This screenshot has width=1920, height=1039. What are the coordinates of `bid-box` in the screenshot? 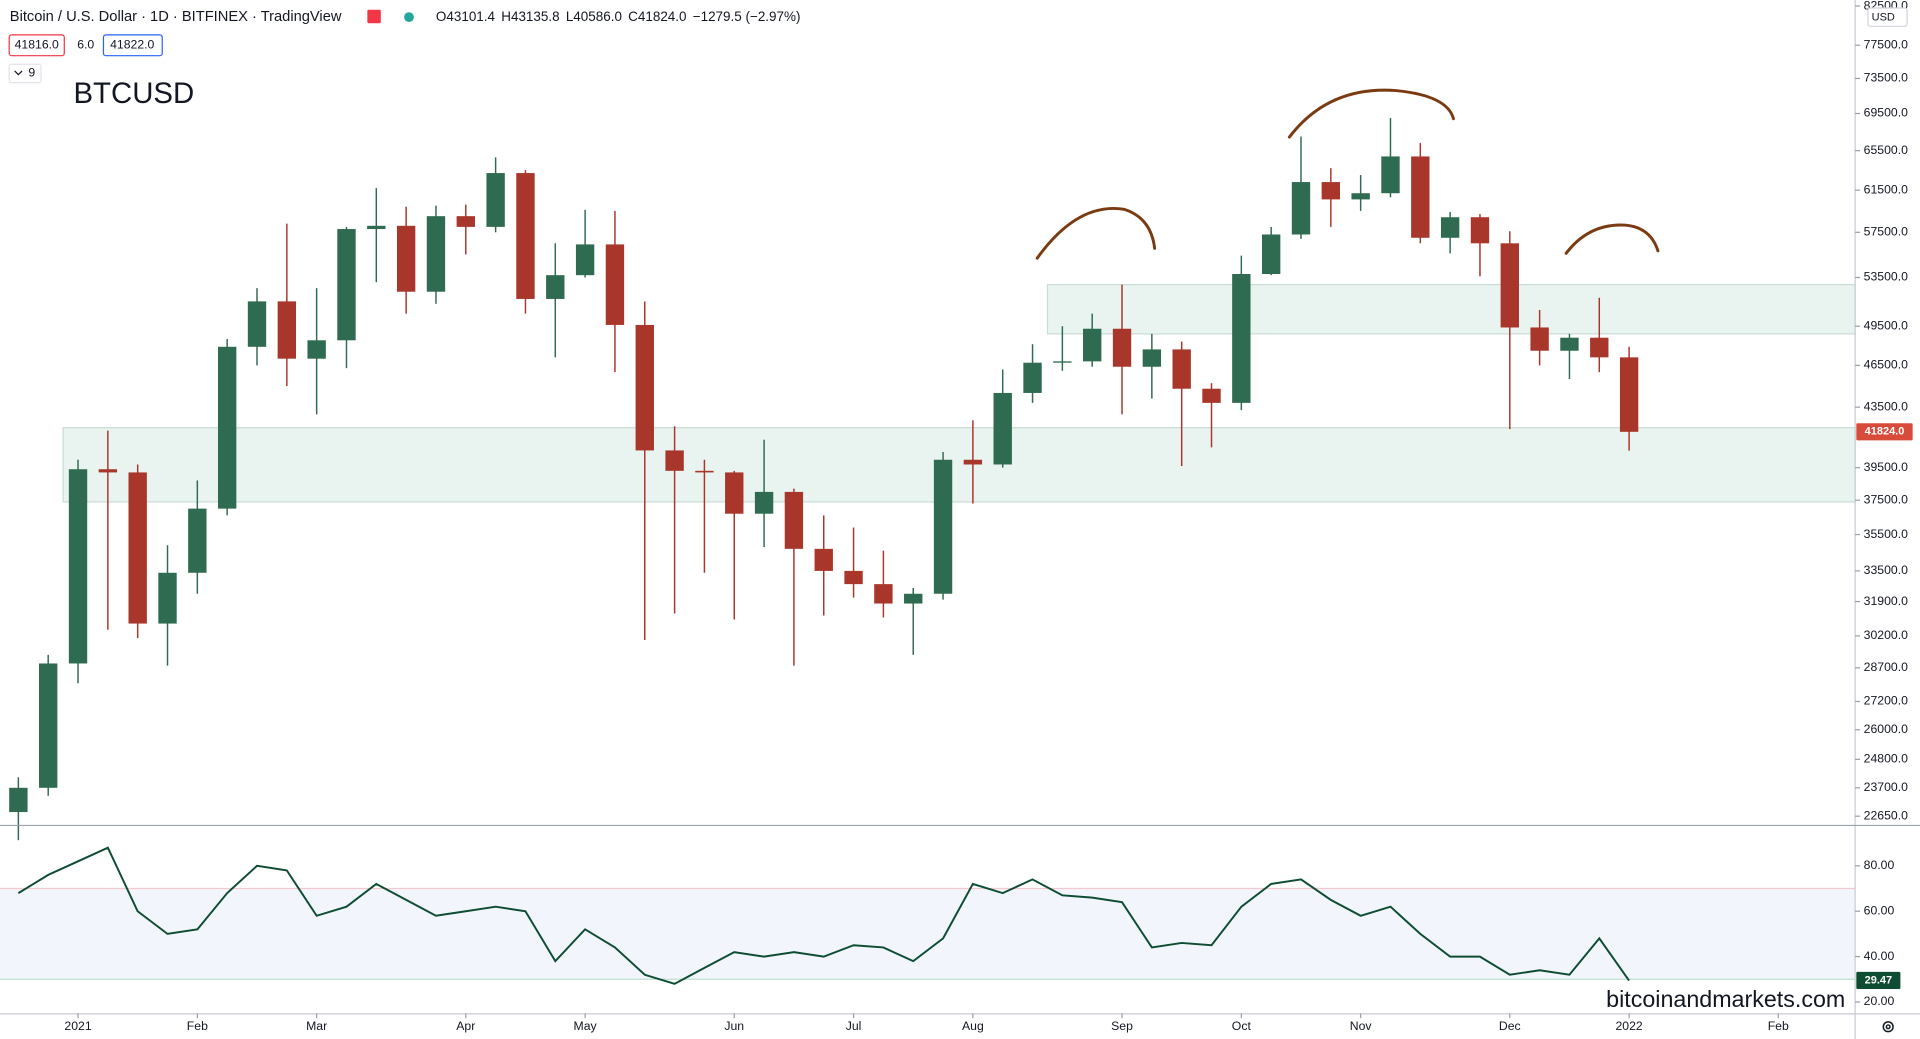 It's located at (36, 45).